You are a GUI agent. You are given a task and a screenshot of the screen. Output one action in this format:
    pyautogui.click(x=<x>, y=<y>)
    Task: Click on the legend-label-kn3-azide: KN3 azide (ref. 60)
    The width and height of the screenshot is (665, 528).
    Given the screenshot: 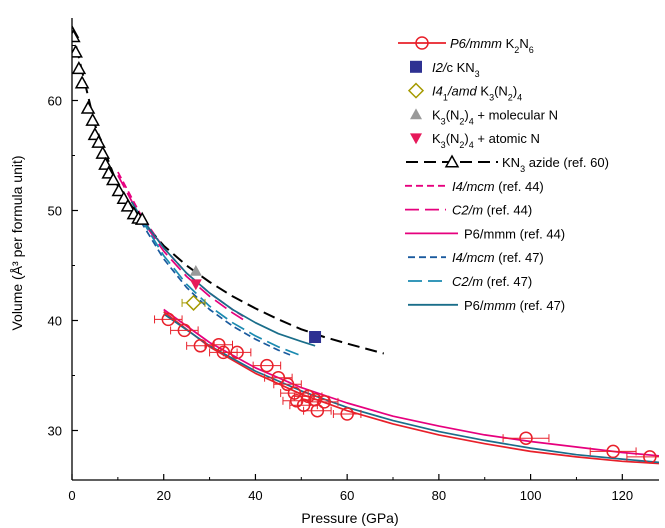 What is the action you would take?
    pyautogui.click(x=555, y=164)
    